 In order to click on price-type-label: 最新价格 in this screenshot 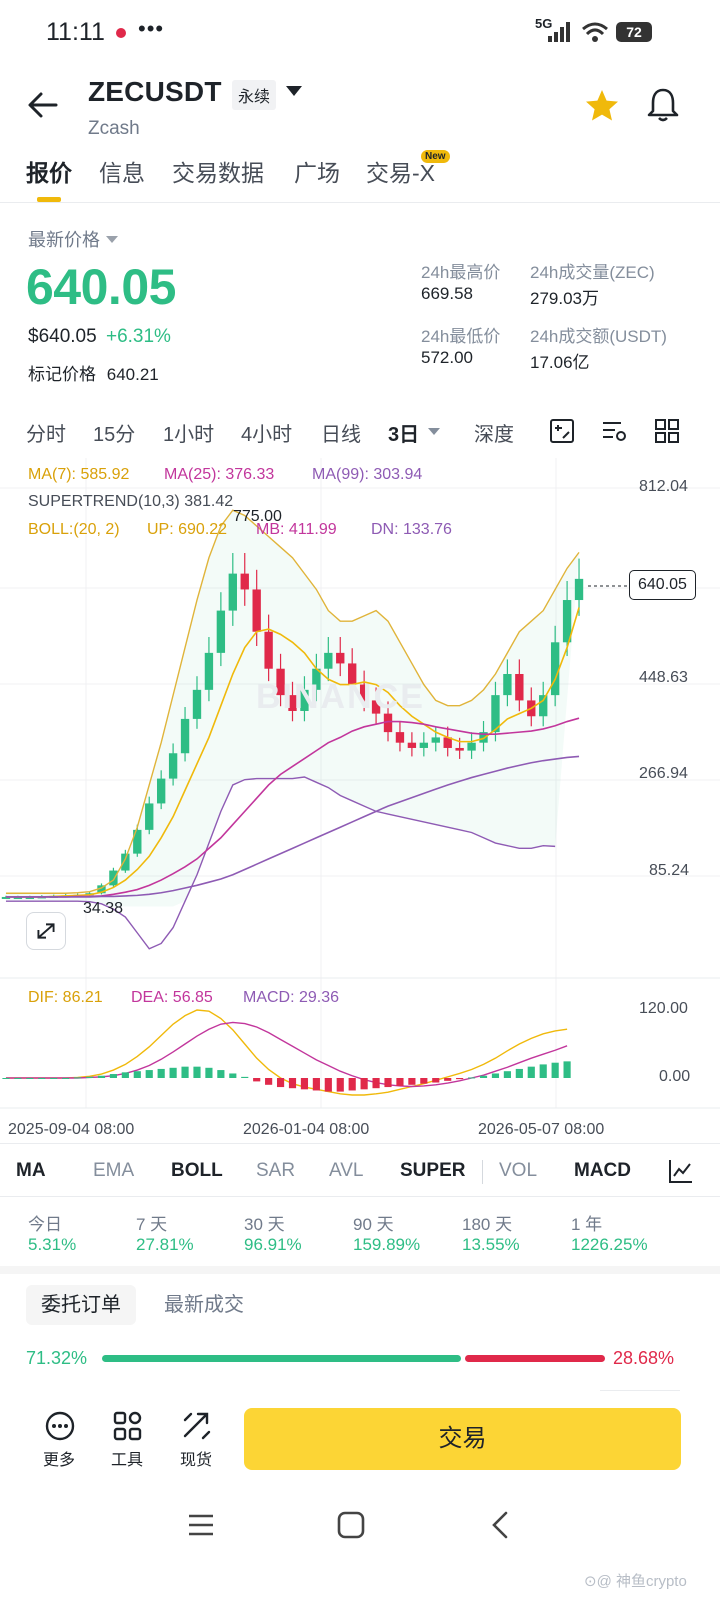, I will do `click(64, 240)`.